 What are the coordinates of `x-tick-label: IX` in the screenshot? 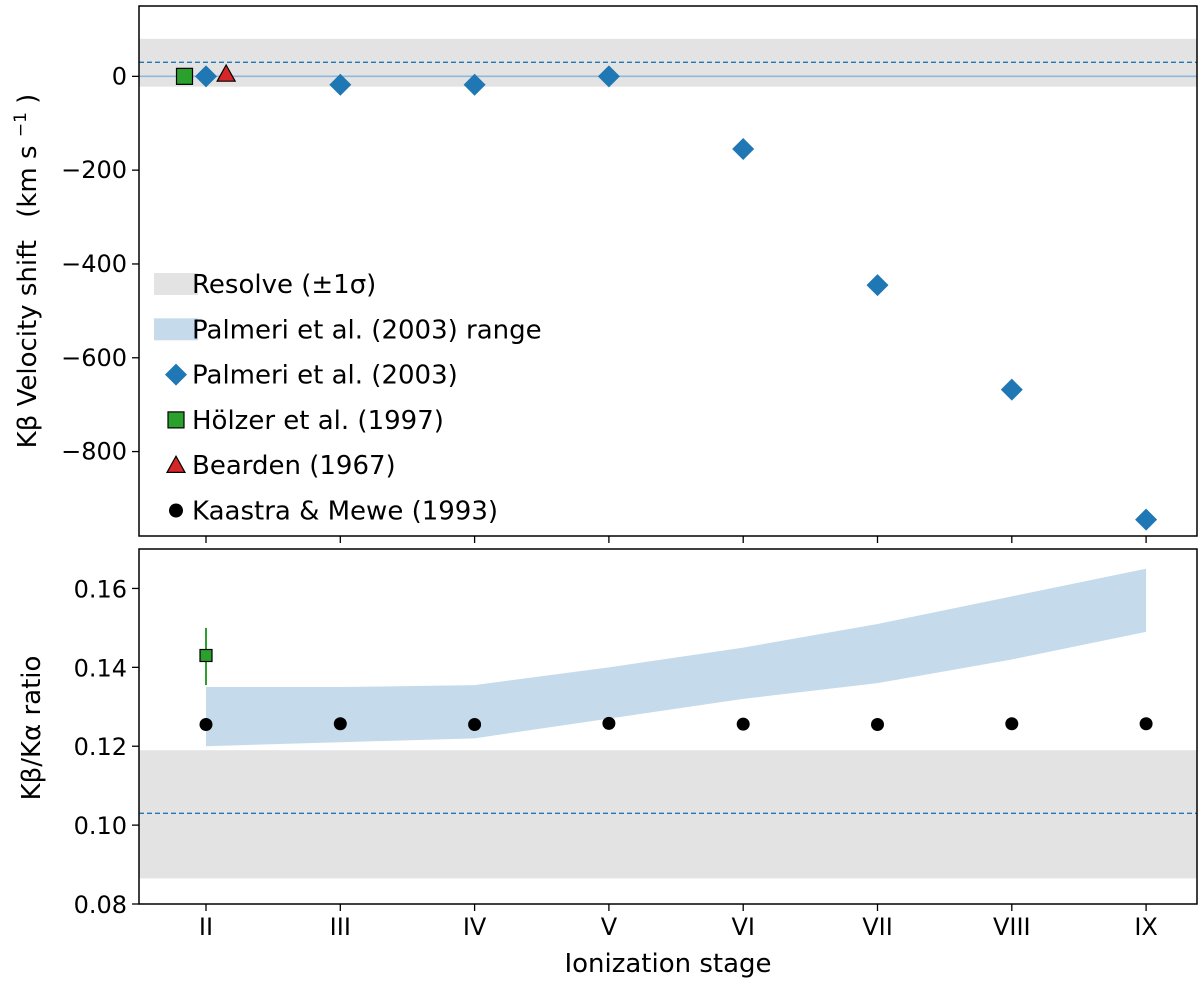 It's located at (1146, 927).